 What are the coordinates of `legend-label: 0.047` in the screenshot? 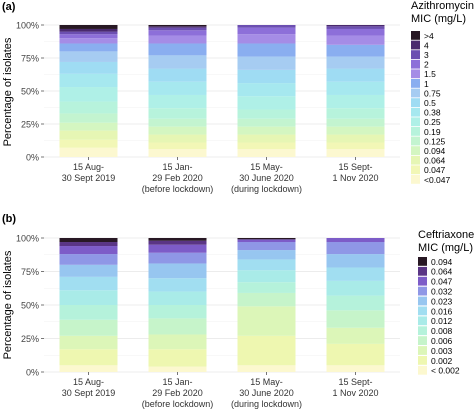 It's located at (442, 282).